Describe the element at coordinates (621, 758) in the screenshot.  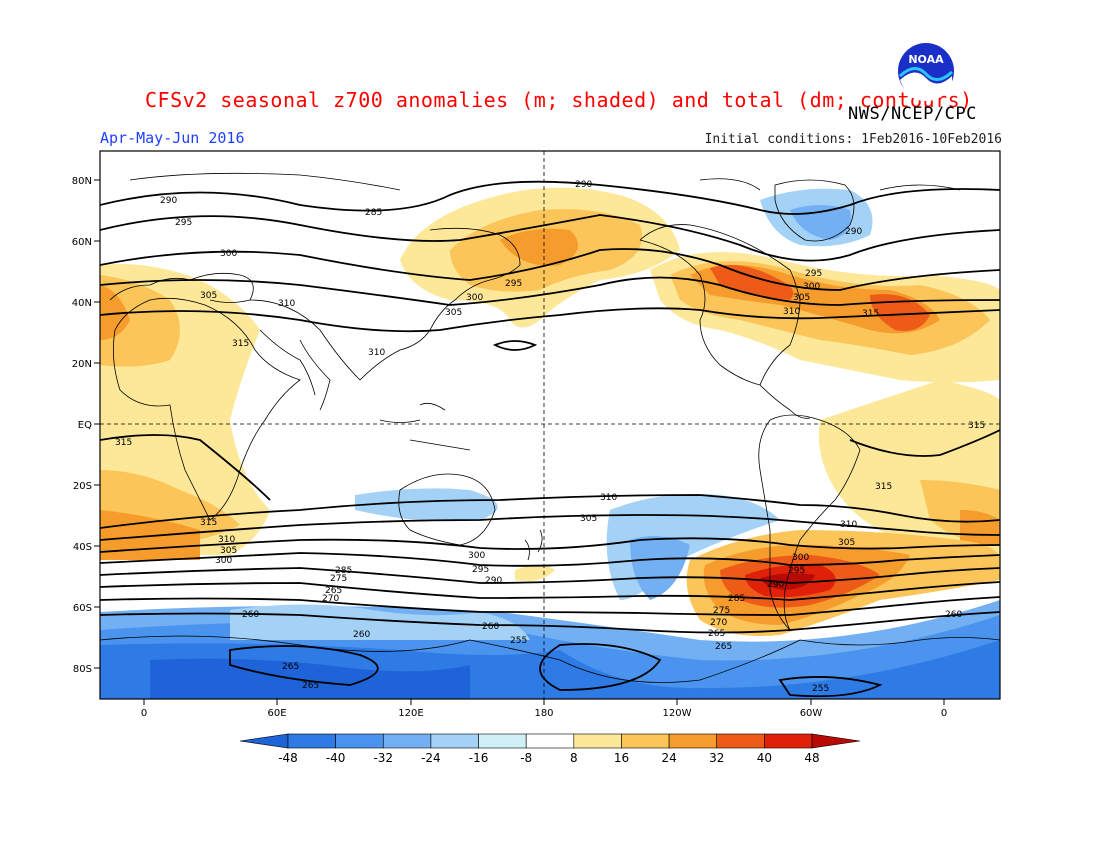
I see `colorbar-tick-label: 16` at that location.